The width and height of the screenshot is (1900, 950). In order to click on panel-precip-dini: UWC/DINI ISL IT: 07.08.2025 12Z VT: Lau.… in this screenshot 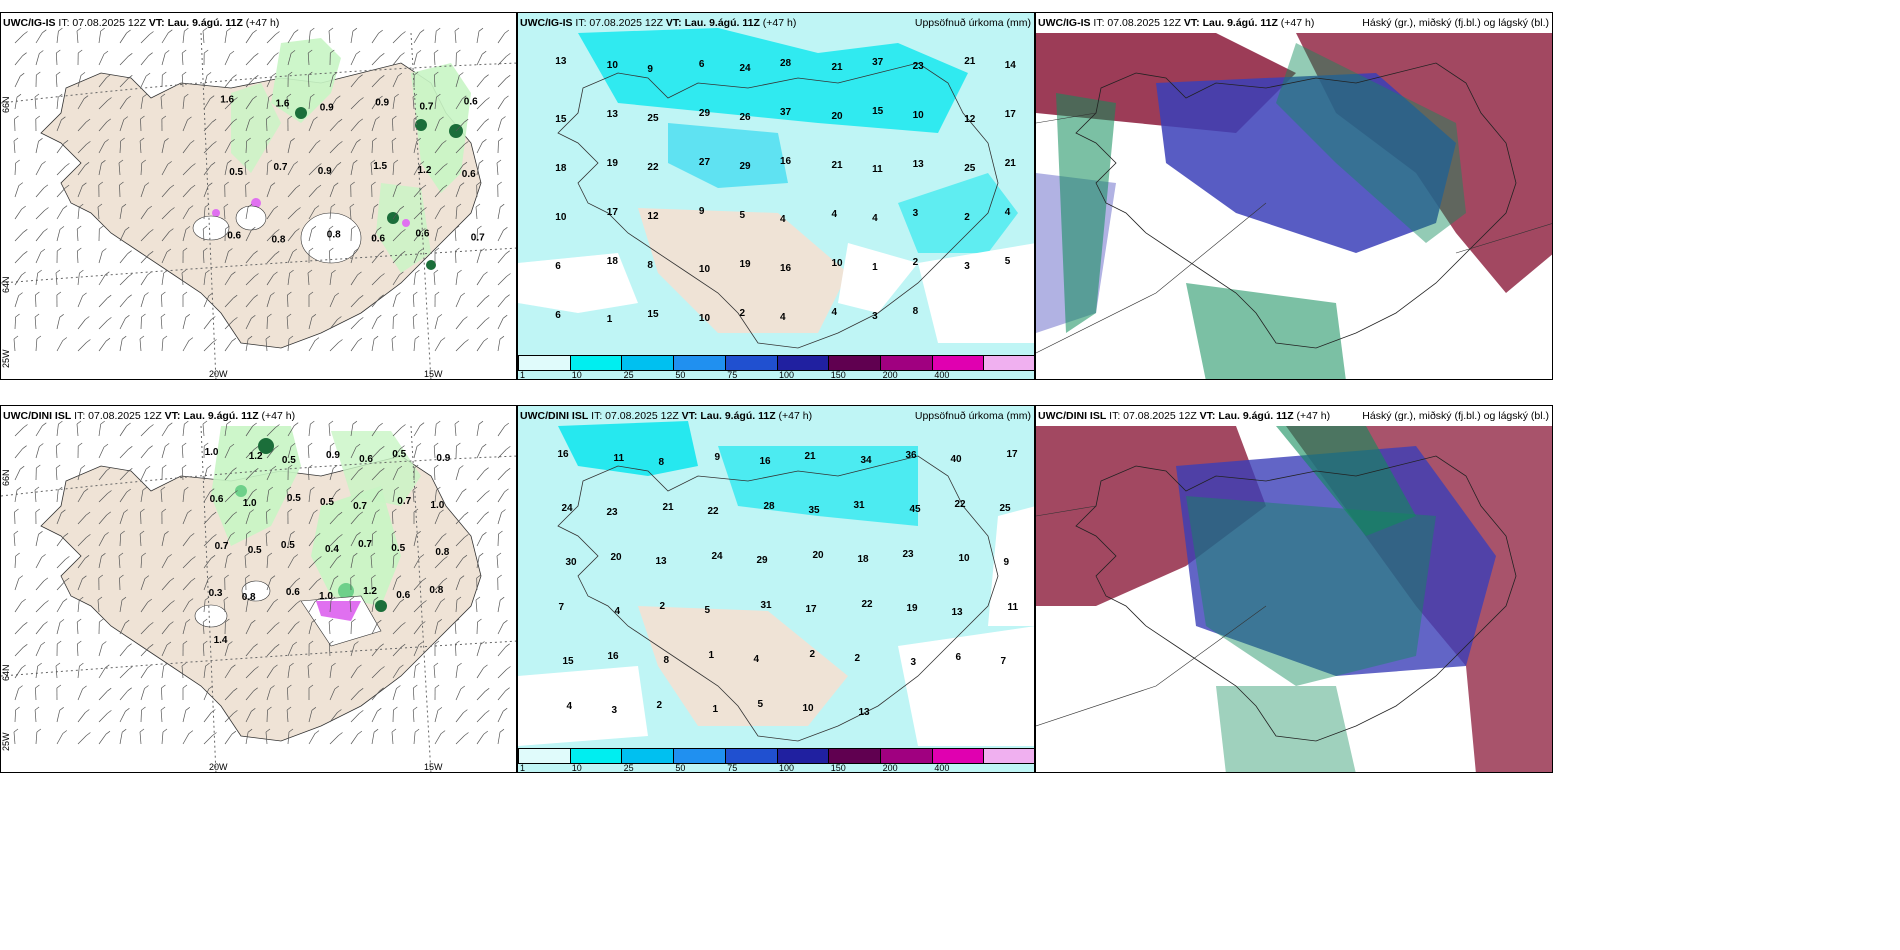, I will do `click(776, 589)`.